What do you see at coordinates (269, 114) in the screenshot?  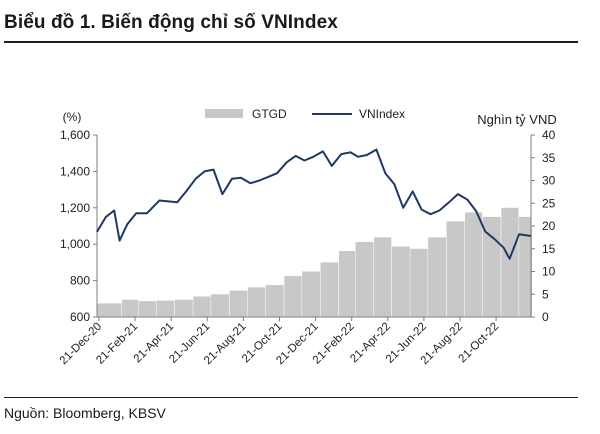 I see `legend-label-gtgd: GTGD` at bounding box center [269, 114].